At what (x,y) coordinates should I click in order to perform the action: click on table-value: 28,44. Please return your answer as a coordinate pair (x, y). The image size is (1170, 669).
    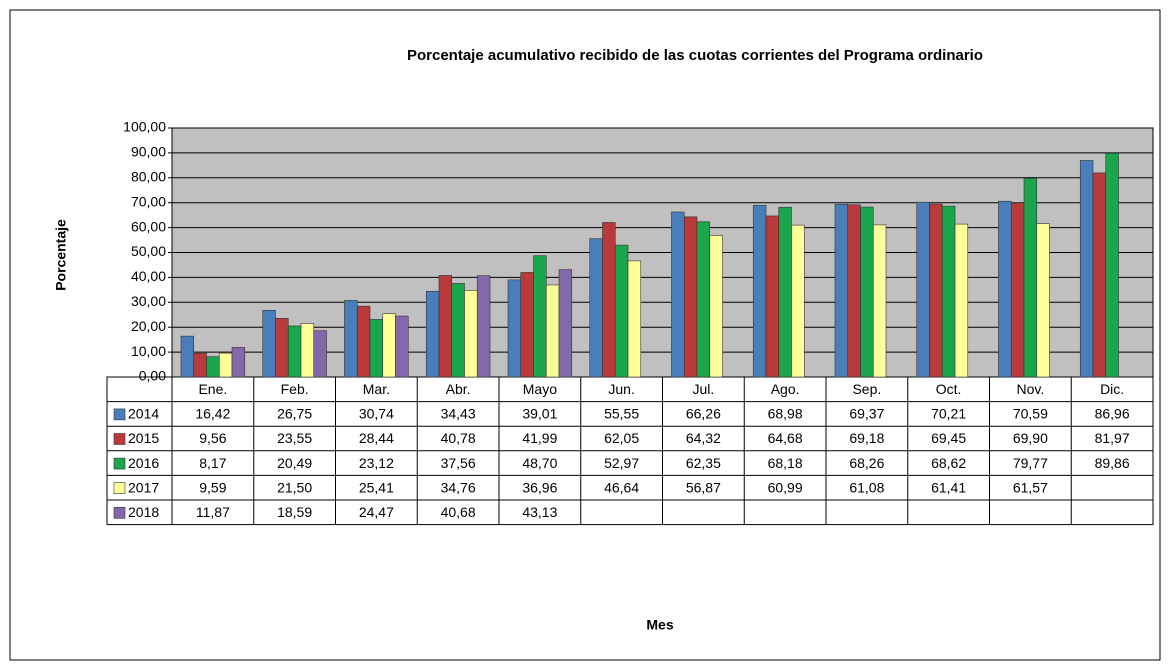
    Looking at the image, I should click on (376, 438).